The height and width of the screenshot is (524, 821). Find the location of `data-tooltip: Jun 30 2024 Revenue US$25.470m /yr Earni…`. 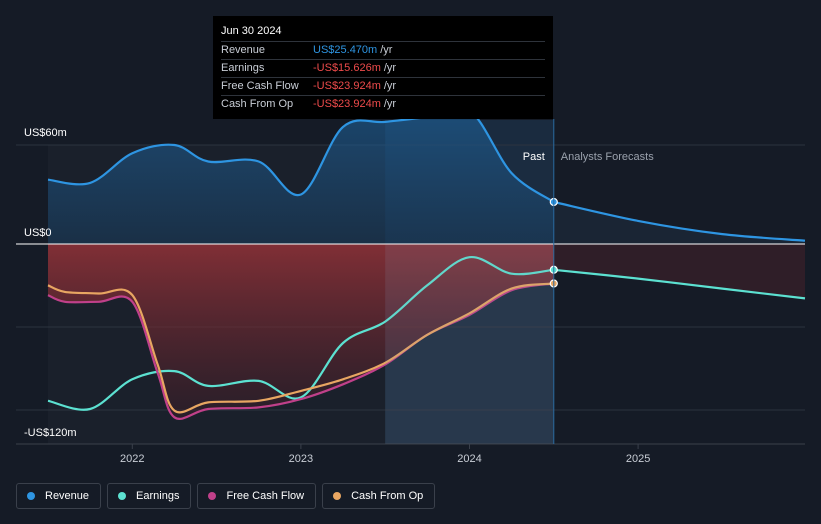

data-tooltip: Jun 30 2024 Revenue US$25.470m /yr Earni… is located at coordinates (383, 67).